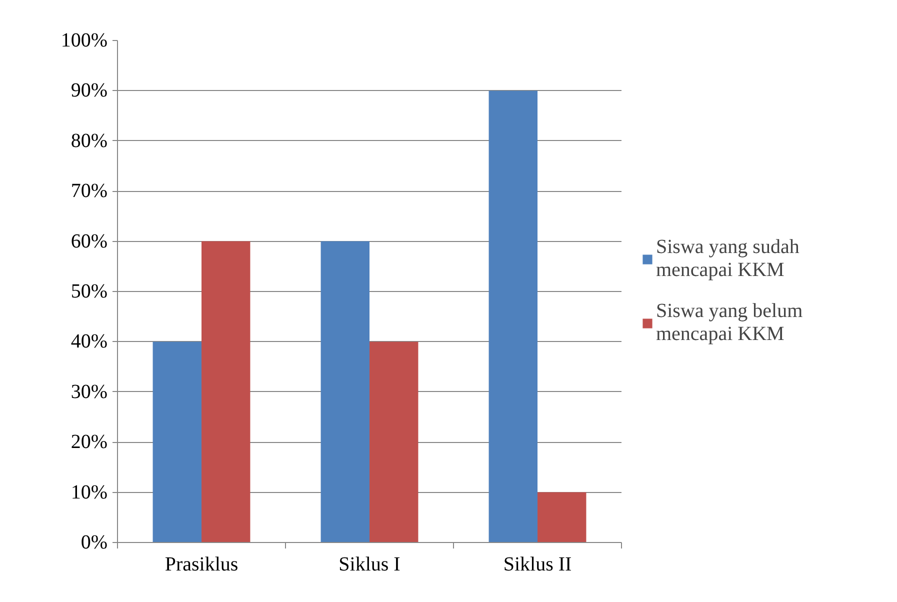 The image size is (897, 602). I want to click on y-tick-label: 40%, so click(89, 341).